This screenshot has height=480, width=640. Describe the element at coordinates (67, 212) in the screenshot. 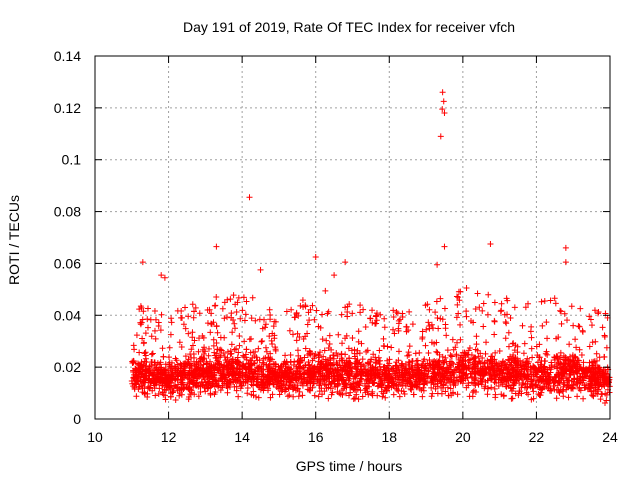

I see `y-tick-label: 0.08` at that location.